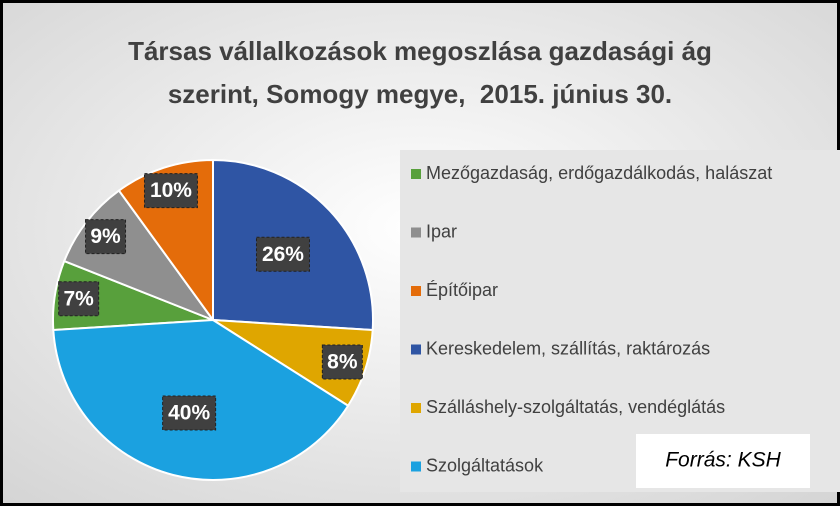  I want to click on legend-label: Szolgáltatások, so click(485, 465).